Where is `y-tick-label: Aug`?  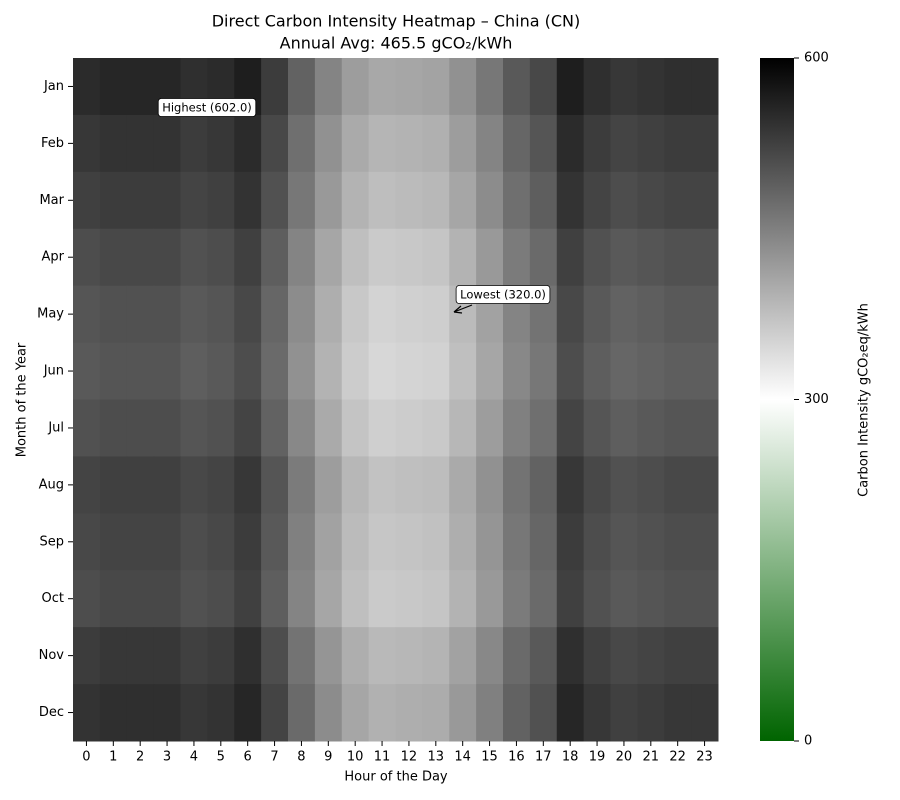
y-tick-label: Aug is located at coordinates (51, 484).